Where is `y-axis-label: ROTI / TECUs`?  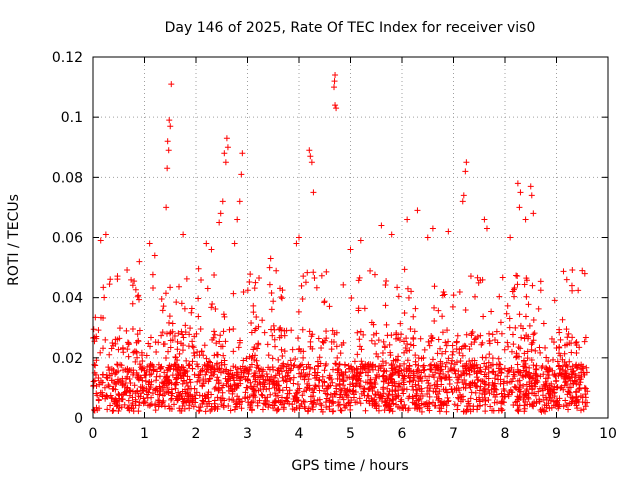 y-axis-label: ROTI / TECUs is located at coordinates (14, 240).